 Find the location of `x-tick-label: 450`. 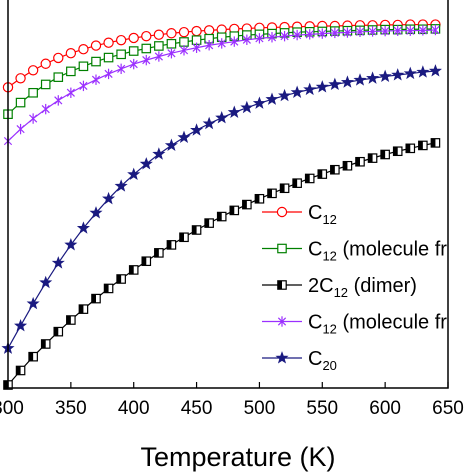

x-tick-label: 450 is located at coordinates (197, 408).